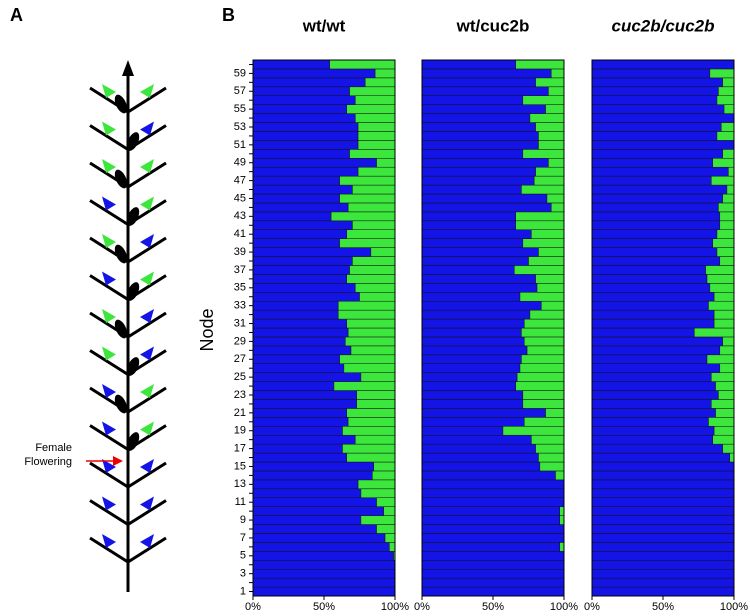  What do you see at coordinates (118, 461) in the screenshot?
I see `arrow-head` at bounding box center [118, 461].